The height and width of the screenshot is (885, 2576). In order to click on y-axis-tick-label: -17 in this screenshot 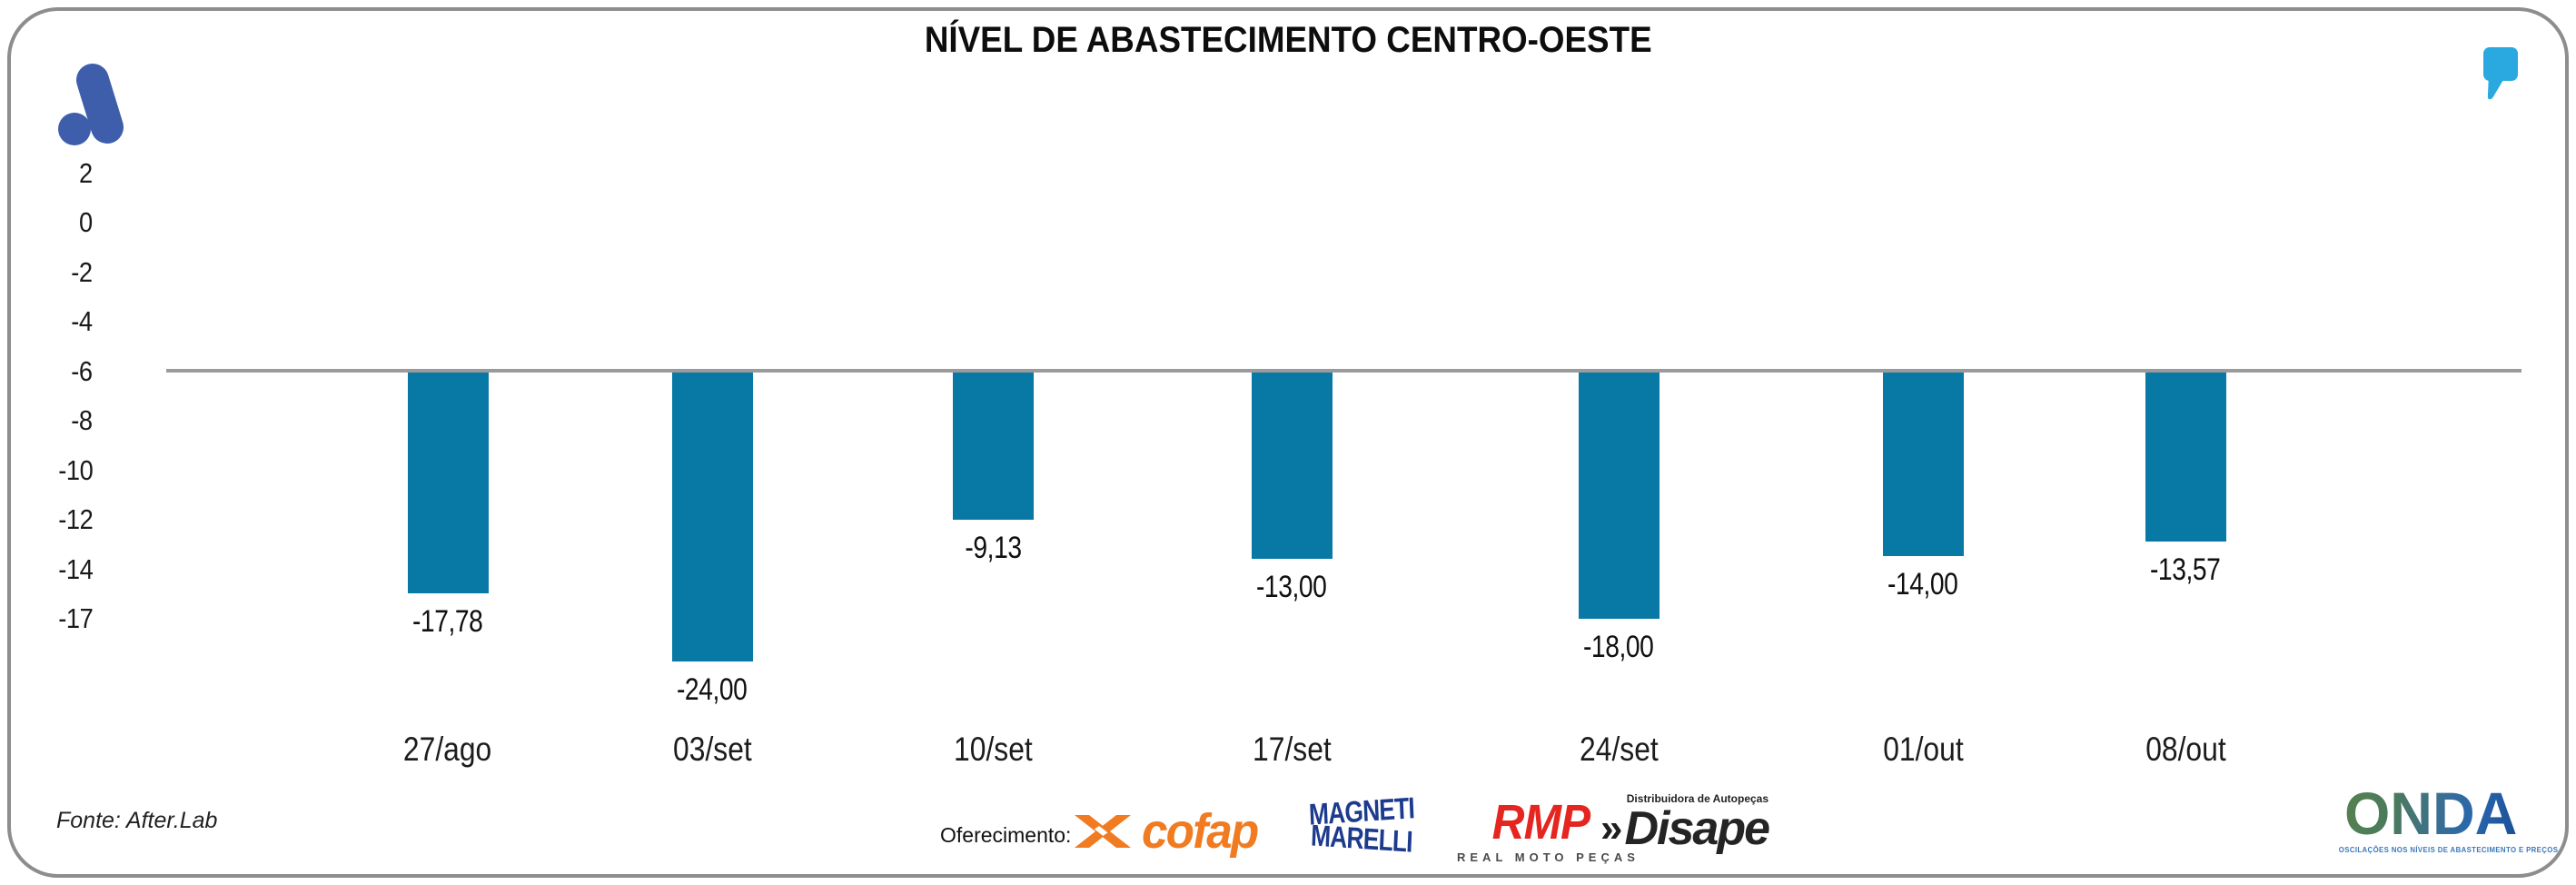, I will do `click(75, 618)`.